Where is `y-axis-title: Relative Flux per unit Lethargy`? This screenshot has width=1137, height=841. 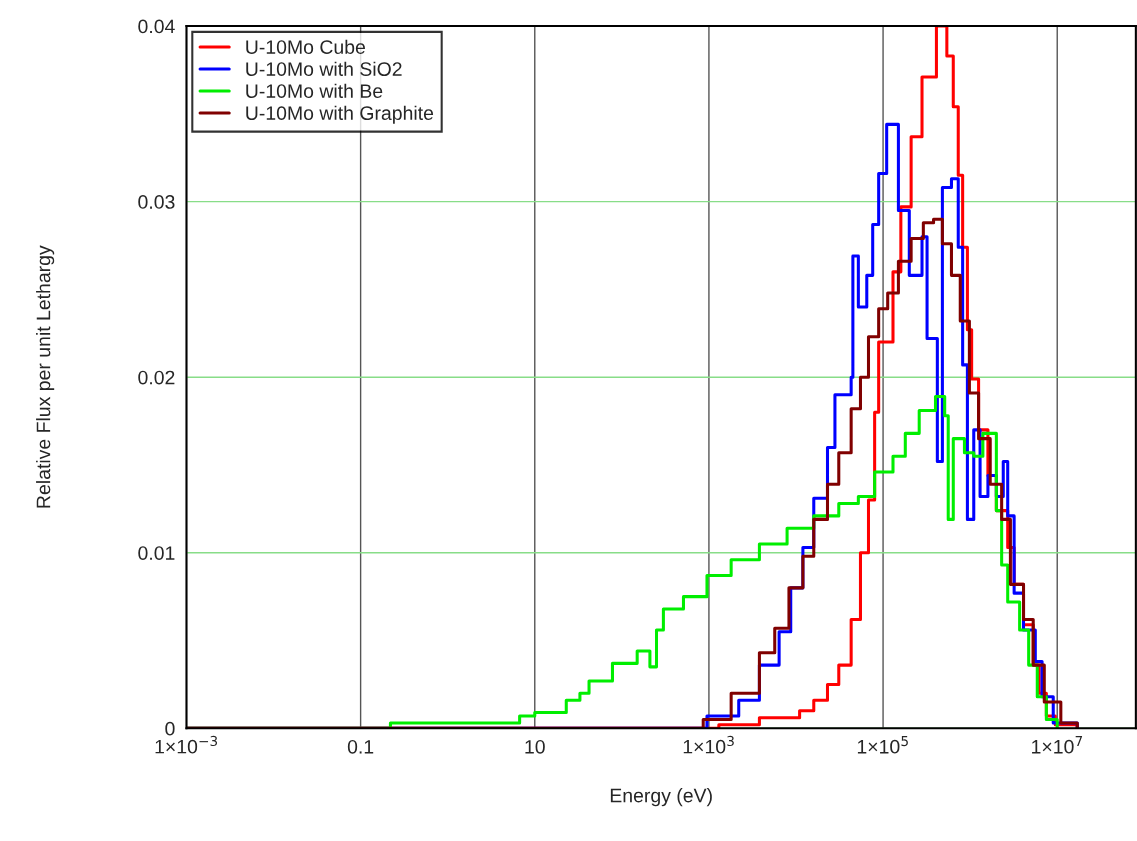 y-axis-title: Relative Flux per unit Lethargy is located at coordinates (45, 376).